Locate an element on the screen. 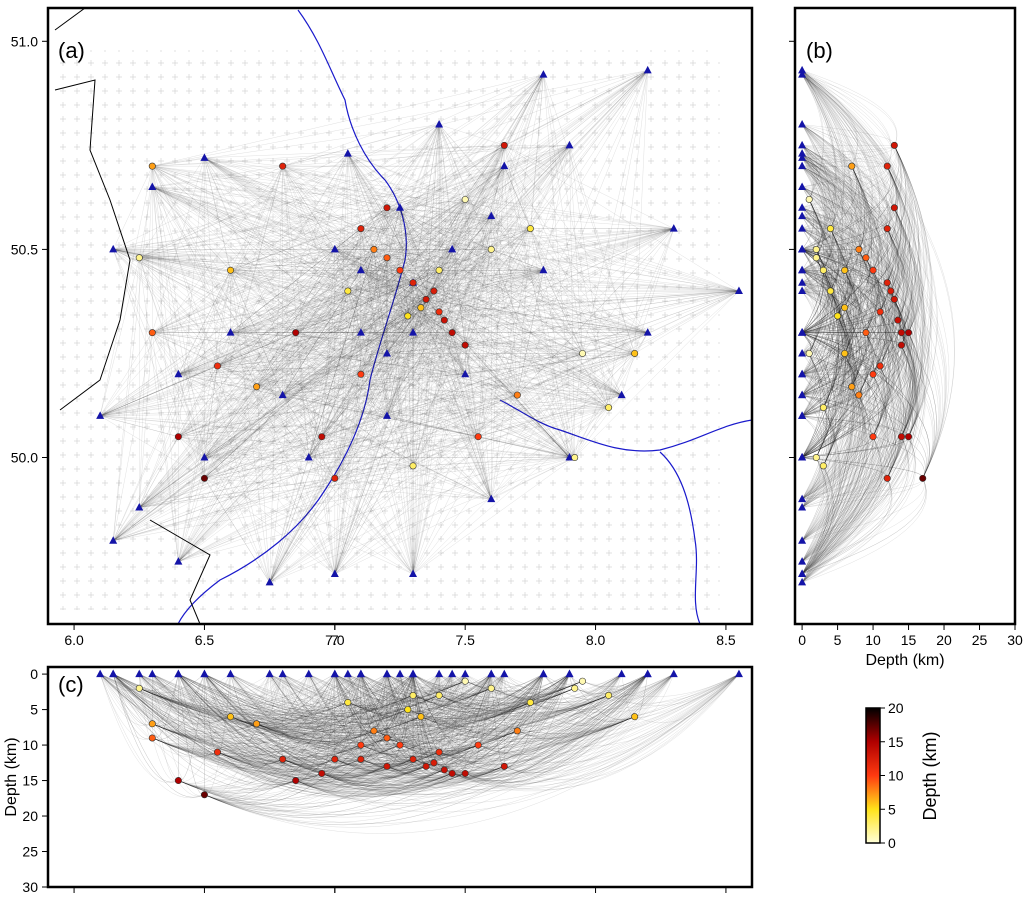  x-tick-label: 20 is located at coordinates (944, 640).